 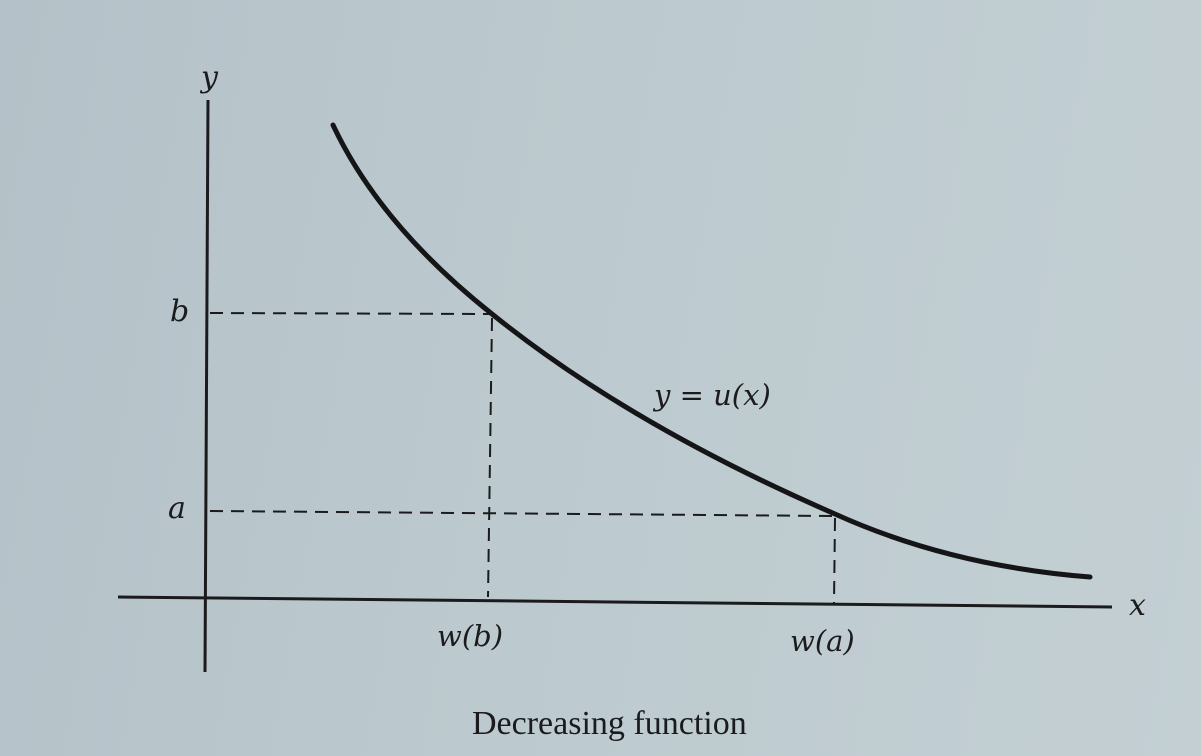 What do you see at coordinates (351, 313) in the screenshot?
I see `b-horizontal-guide` at bounding box center [351, 313].